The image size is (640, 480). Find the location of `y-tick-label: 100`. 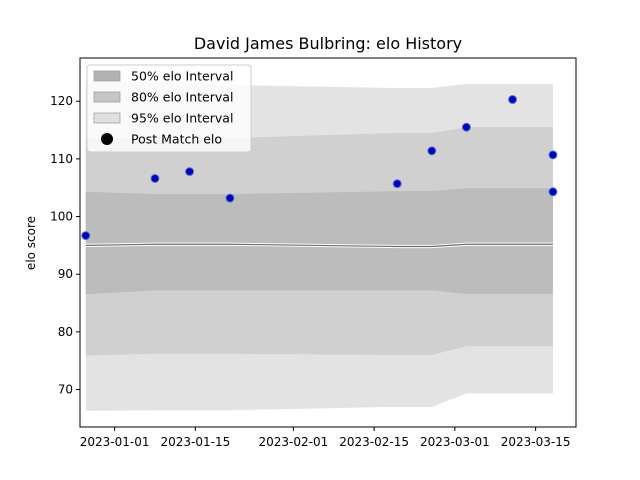

y-tick-label: 100 is located at coordinates (61, 217).